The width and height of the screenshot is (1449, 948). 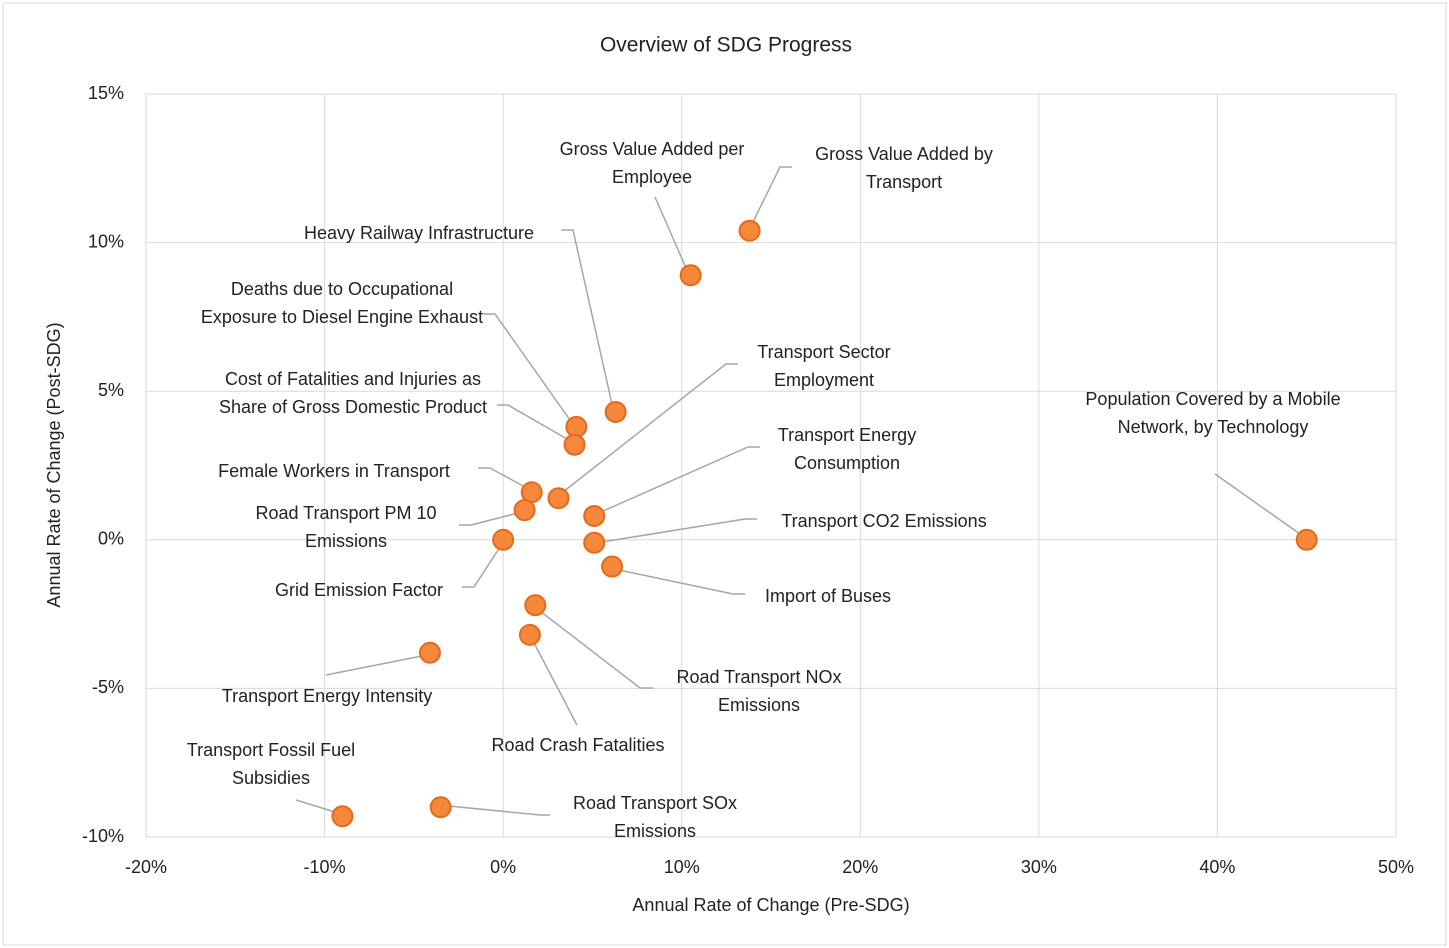 What do you see at coordinates (652, 163) in the screenshot?
I see `point-label: Gross Value Added per Employee` at bounding box center [652, 163].